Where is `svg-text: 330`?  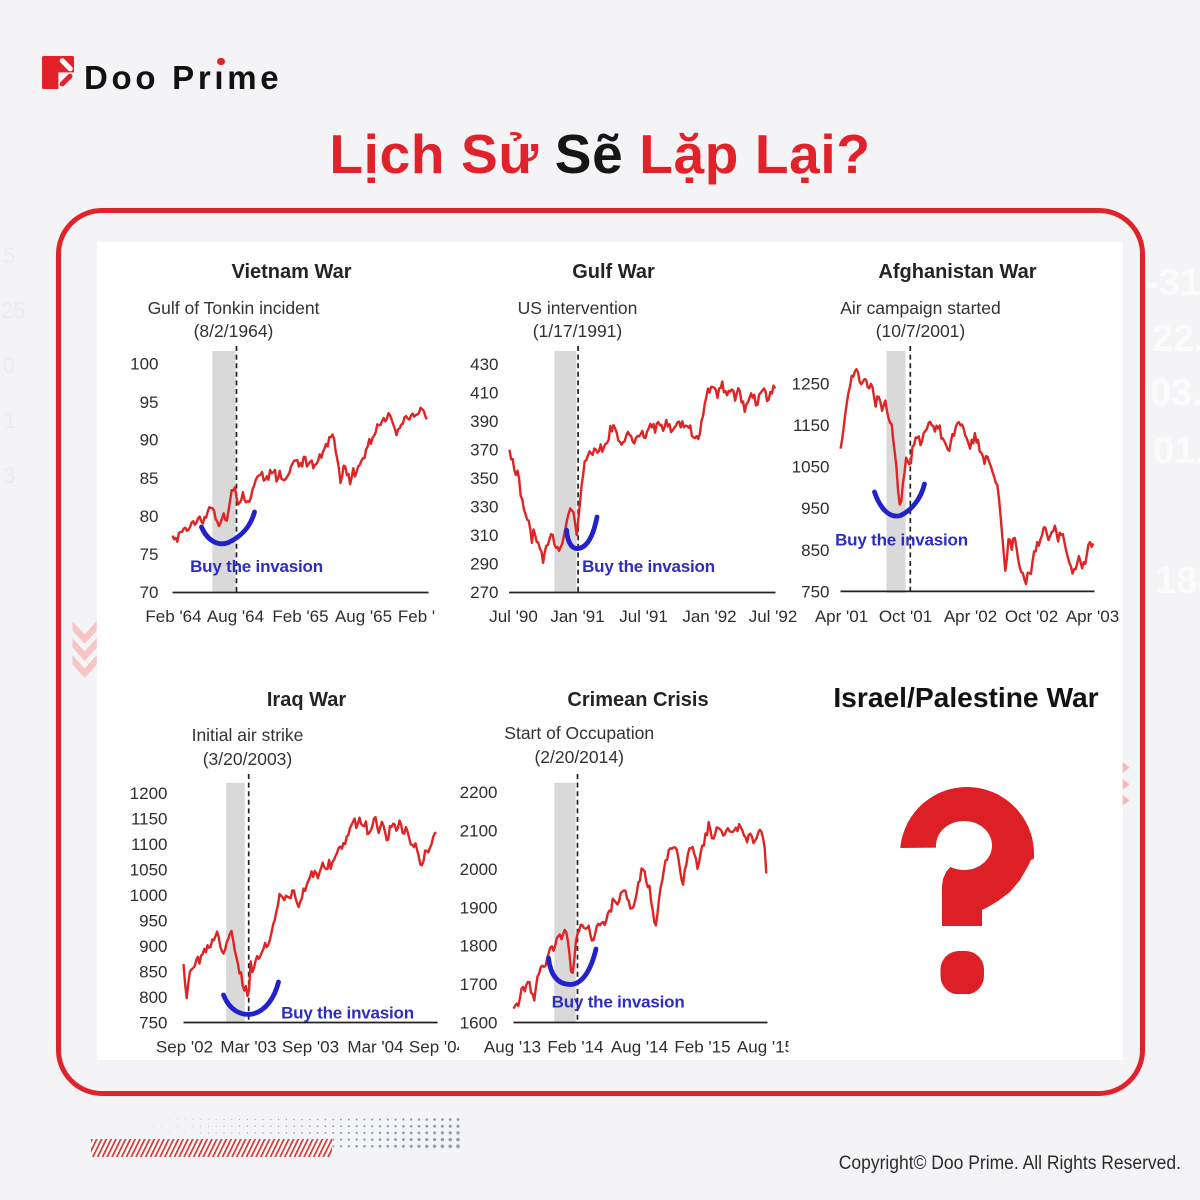
svg-text: 330 is located at coordinates (484, 507).